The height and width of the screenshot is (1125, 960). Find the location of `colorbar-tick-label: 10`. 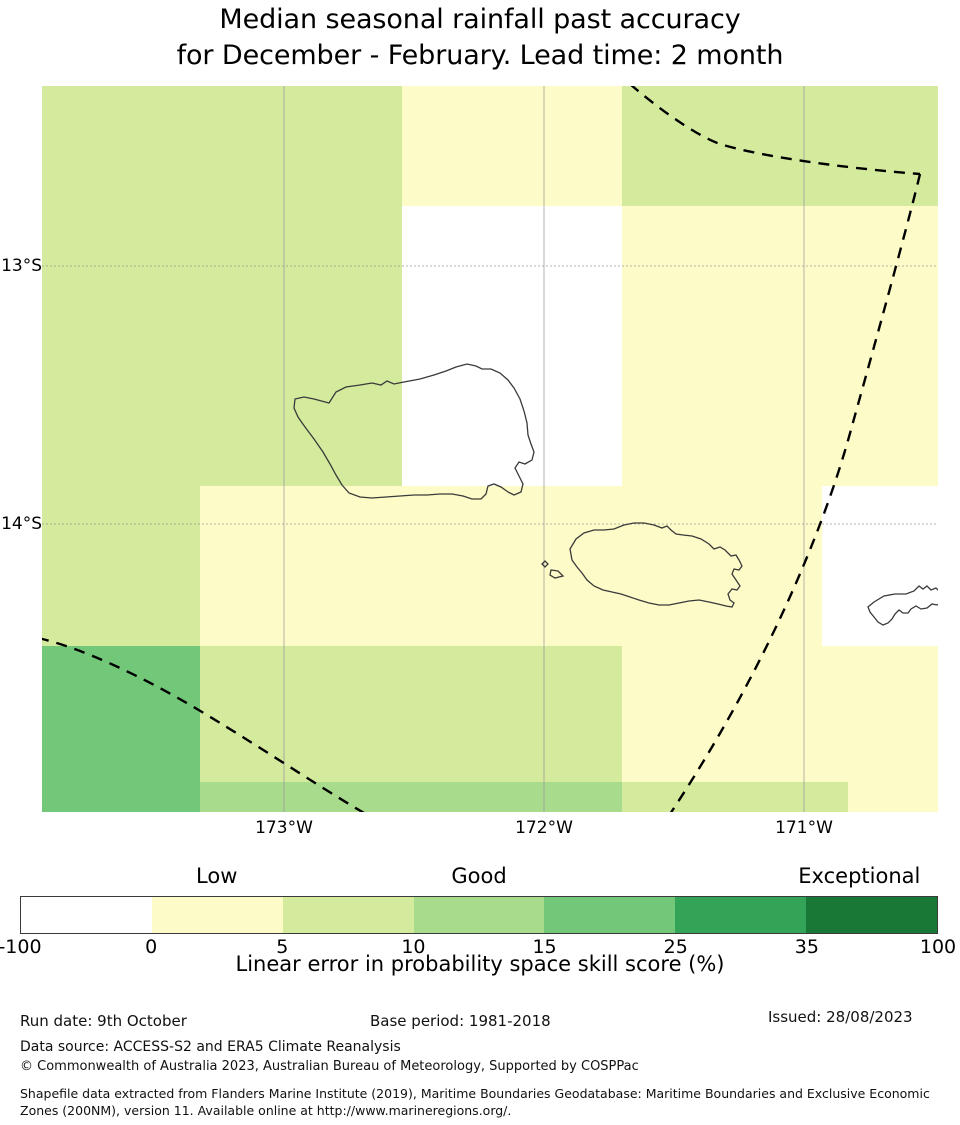

colorbar-tick-label: 10 is located at coordinates (413, 947).